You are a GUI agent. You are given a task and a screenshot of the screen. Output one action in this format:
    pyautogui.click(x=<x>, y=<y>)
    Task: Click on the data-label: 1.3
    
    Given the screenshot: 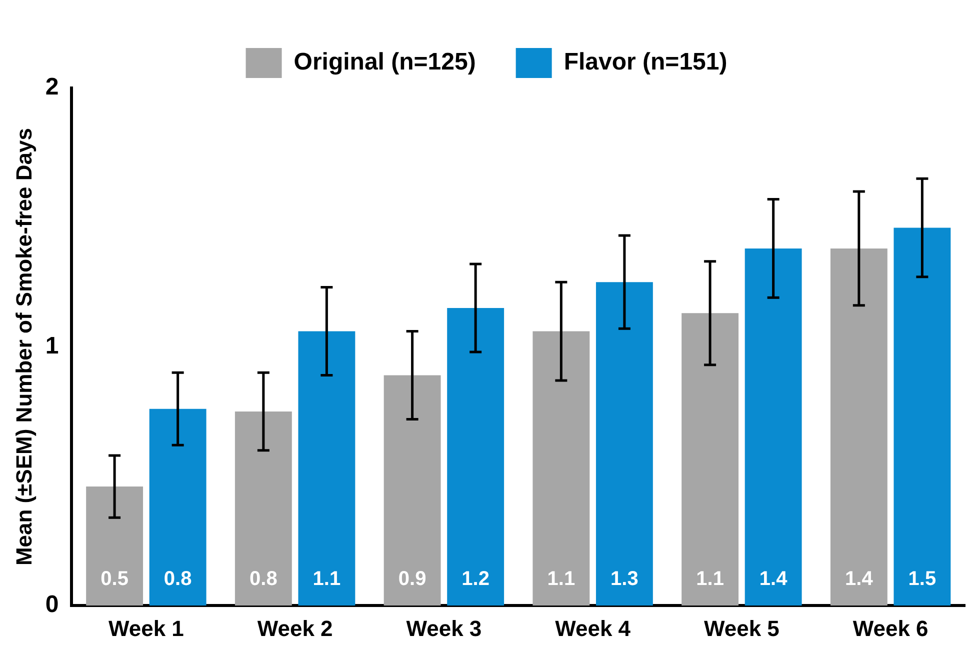 What is the action you would take?
    pyautogui.click(x=624, y=579)
    